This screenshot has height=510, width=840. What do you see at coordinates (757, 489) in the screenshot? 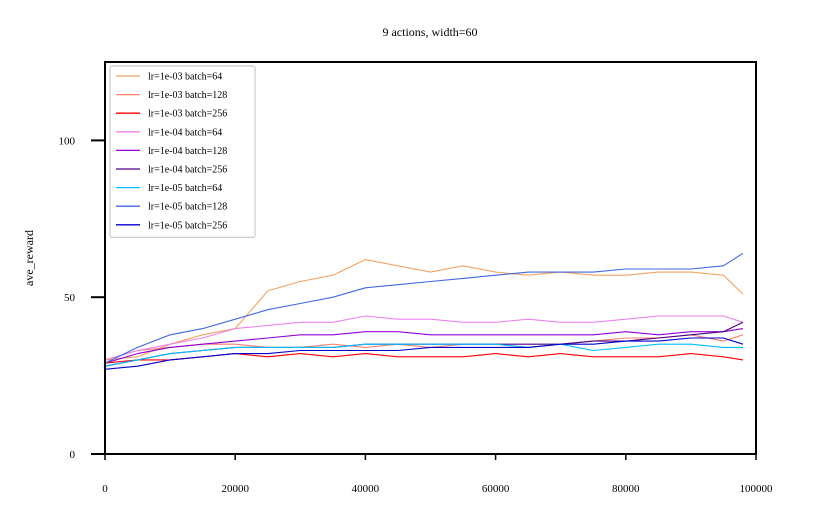
I see `x-tick-label: 100000` at bounding box center [757, 489].